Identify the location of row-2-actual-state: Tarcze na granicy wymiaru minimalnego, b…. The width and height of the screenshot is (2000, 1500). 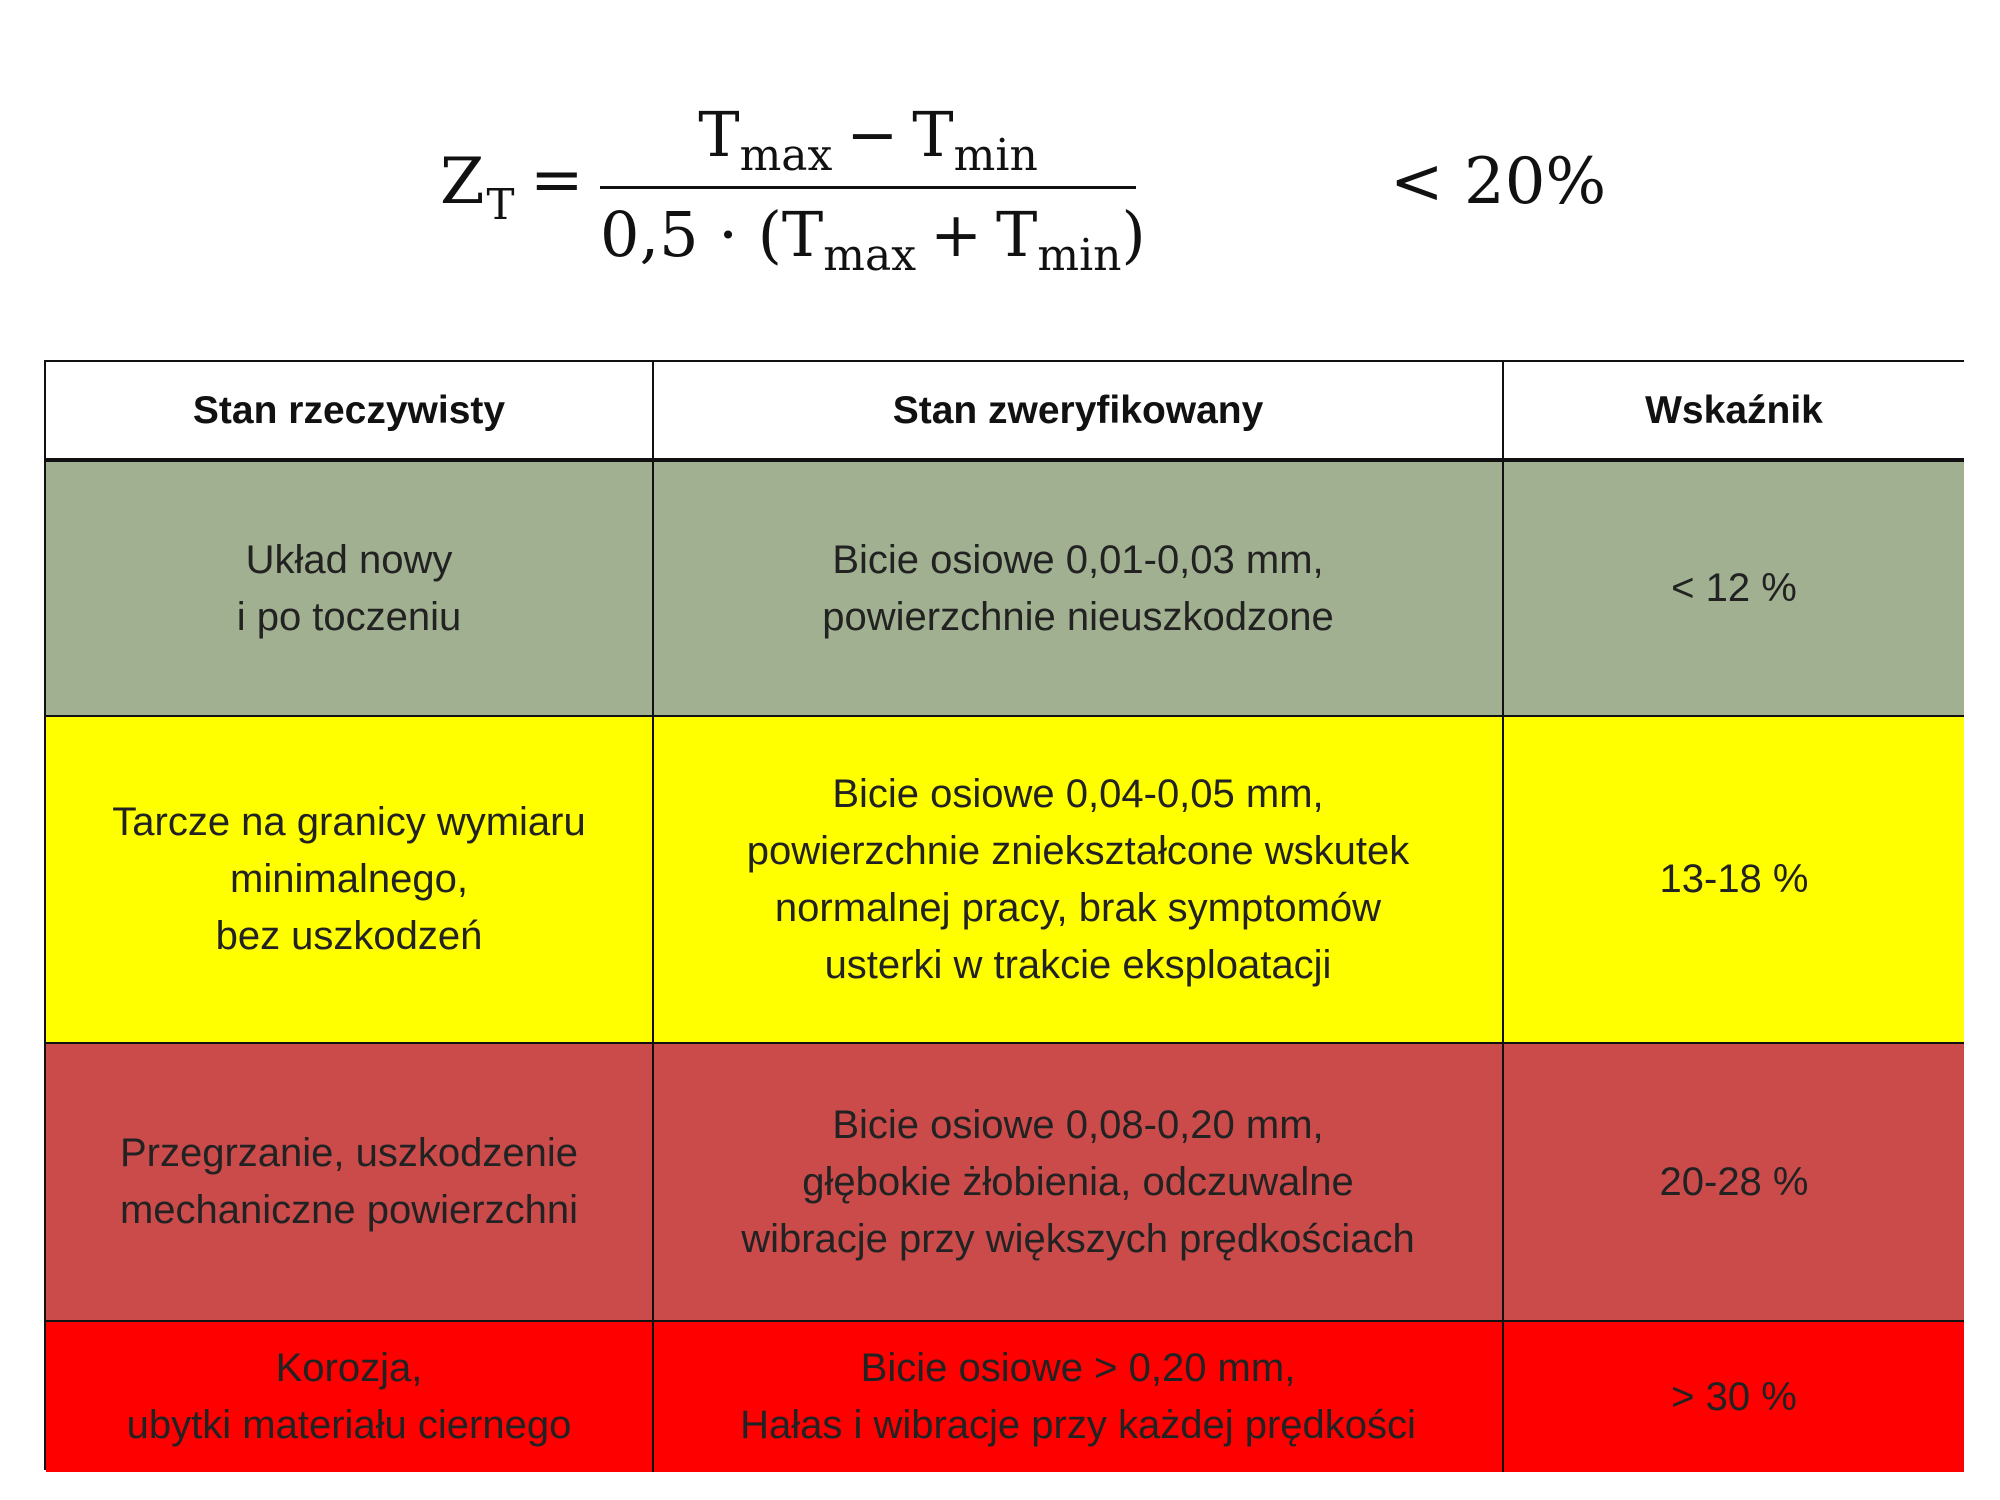
(350, 880).